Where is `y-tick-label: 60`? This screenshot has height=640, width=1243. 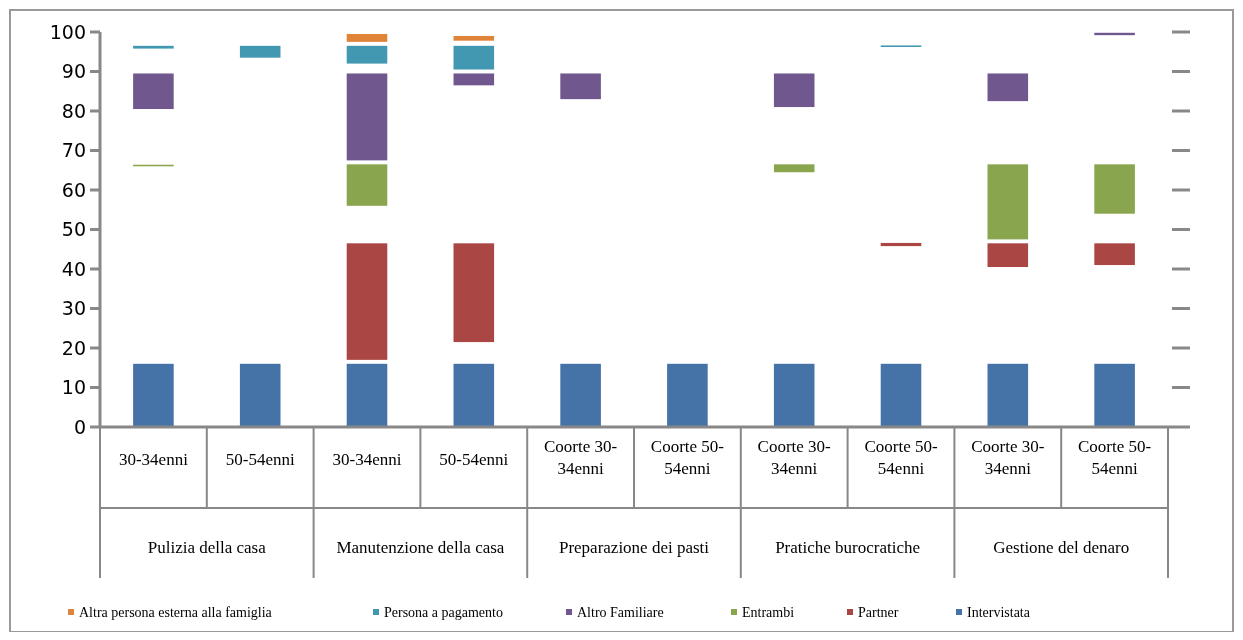
y-tick-label: 60 is located at coordinates (73, 189).